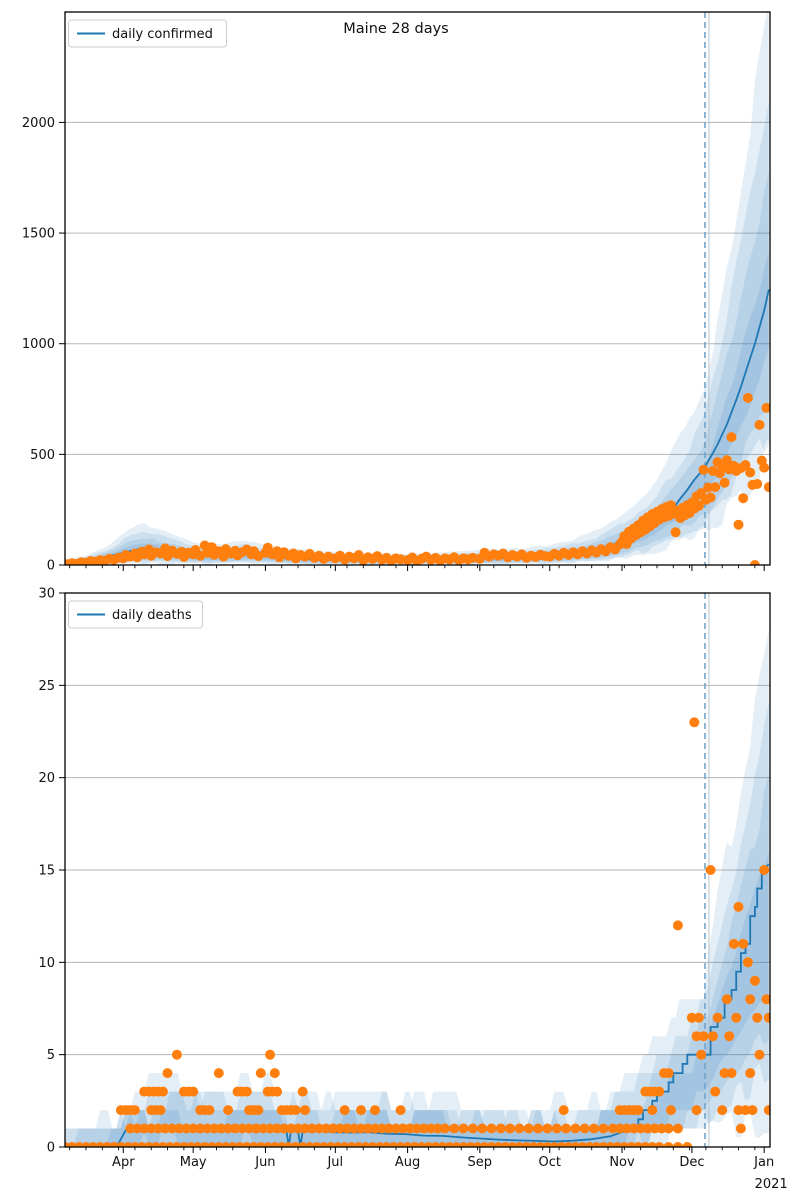 The width and height of the screenshot is (800, 1200). What do you see at coordinates (550, 1162) in the screenshot?
I see `xtick-label-oct: Oct` at bounding box center [550, 1162].